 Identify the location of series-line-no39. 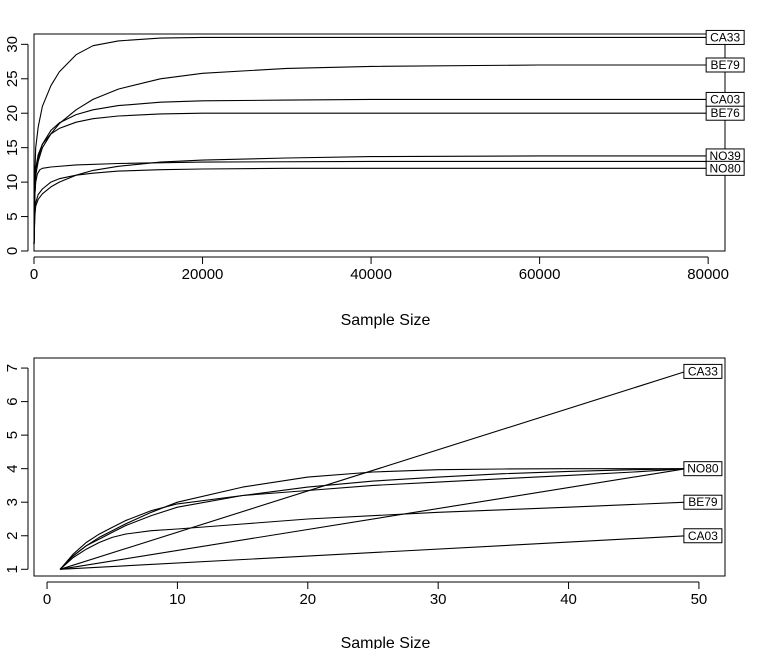
(371, 200).